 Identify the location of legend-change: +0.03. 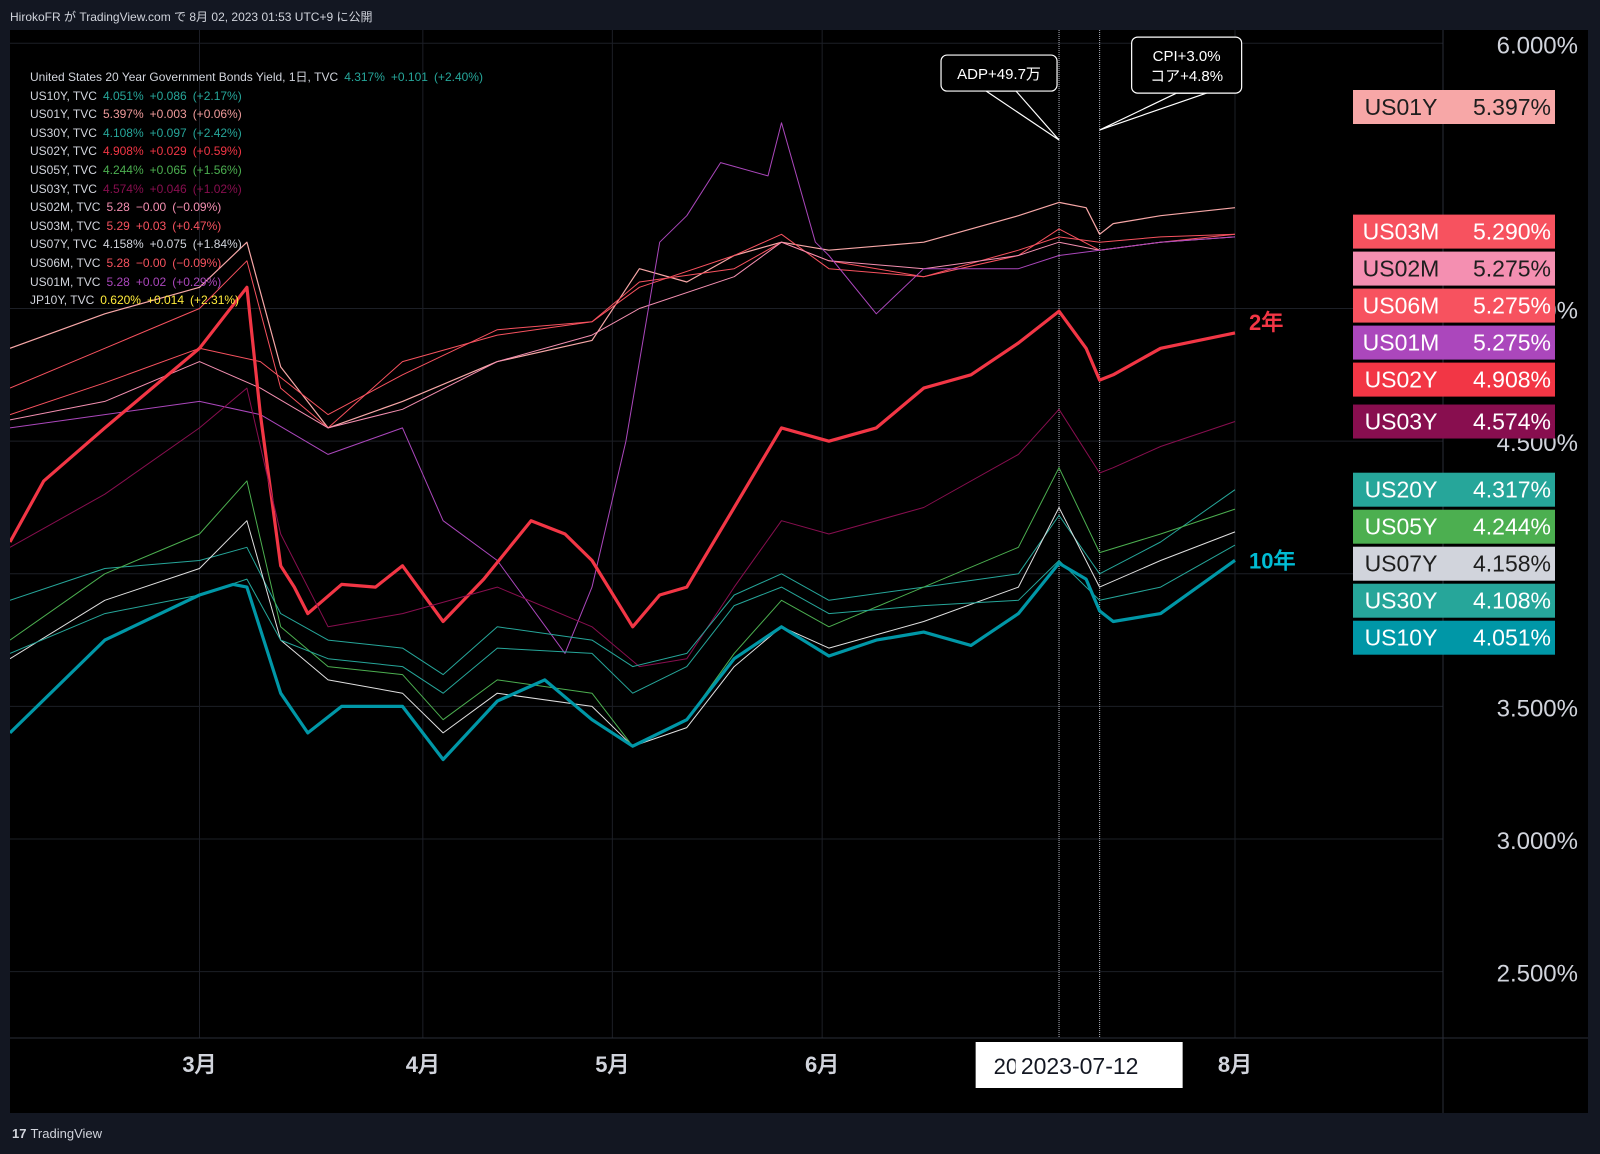
(151, 225).